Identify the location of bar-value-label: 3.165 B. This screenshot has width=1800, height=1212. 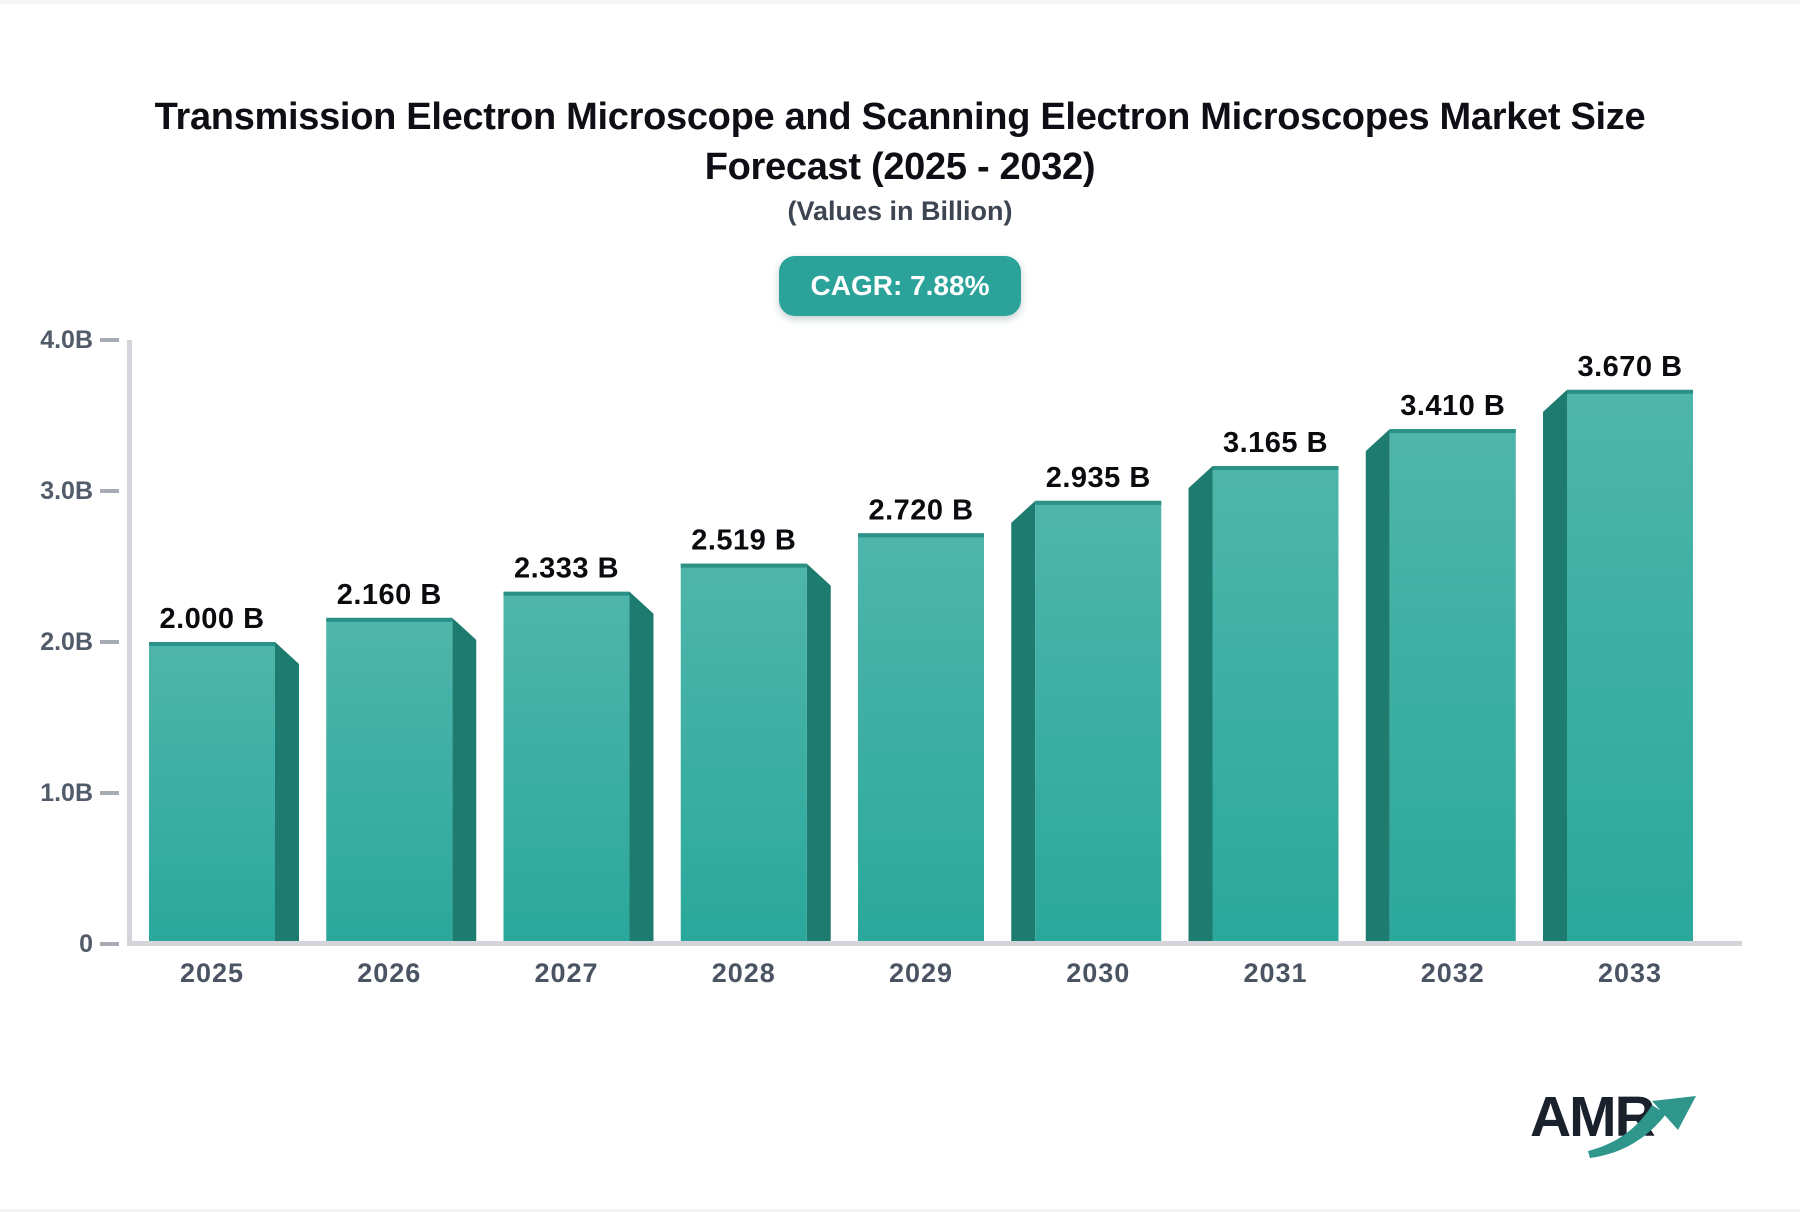
(1275, 443).